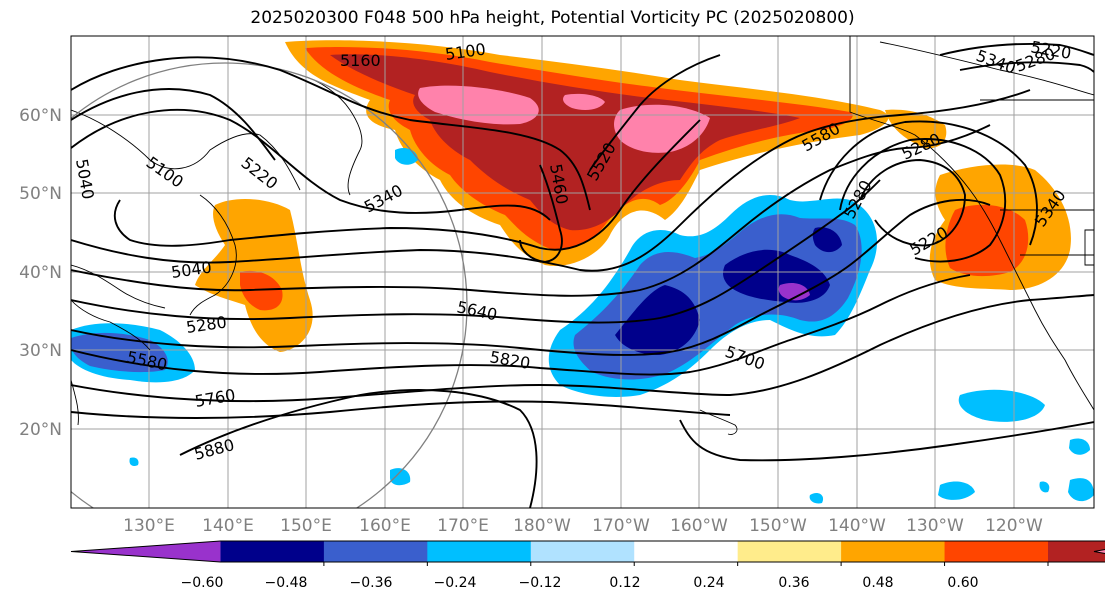  I want to click on colorbar-tick-label: 0.60, so click(962, 583).